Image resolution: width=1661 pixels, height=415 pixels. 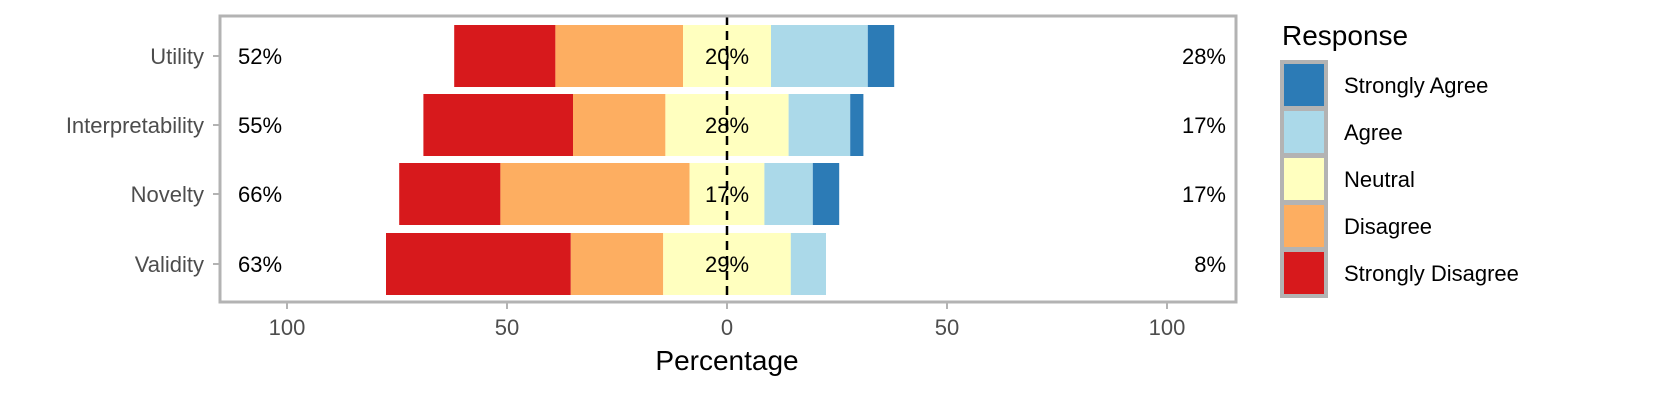 What do you see at coordinates (594, 194) in the screenshot?
I see `bar-novelty-disagree` at bounding box center [594, 194].